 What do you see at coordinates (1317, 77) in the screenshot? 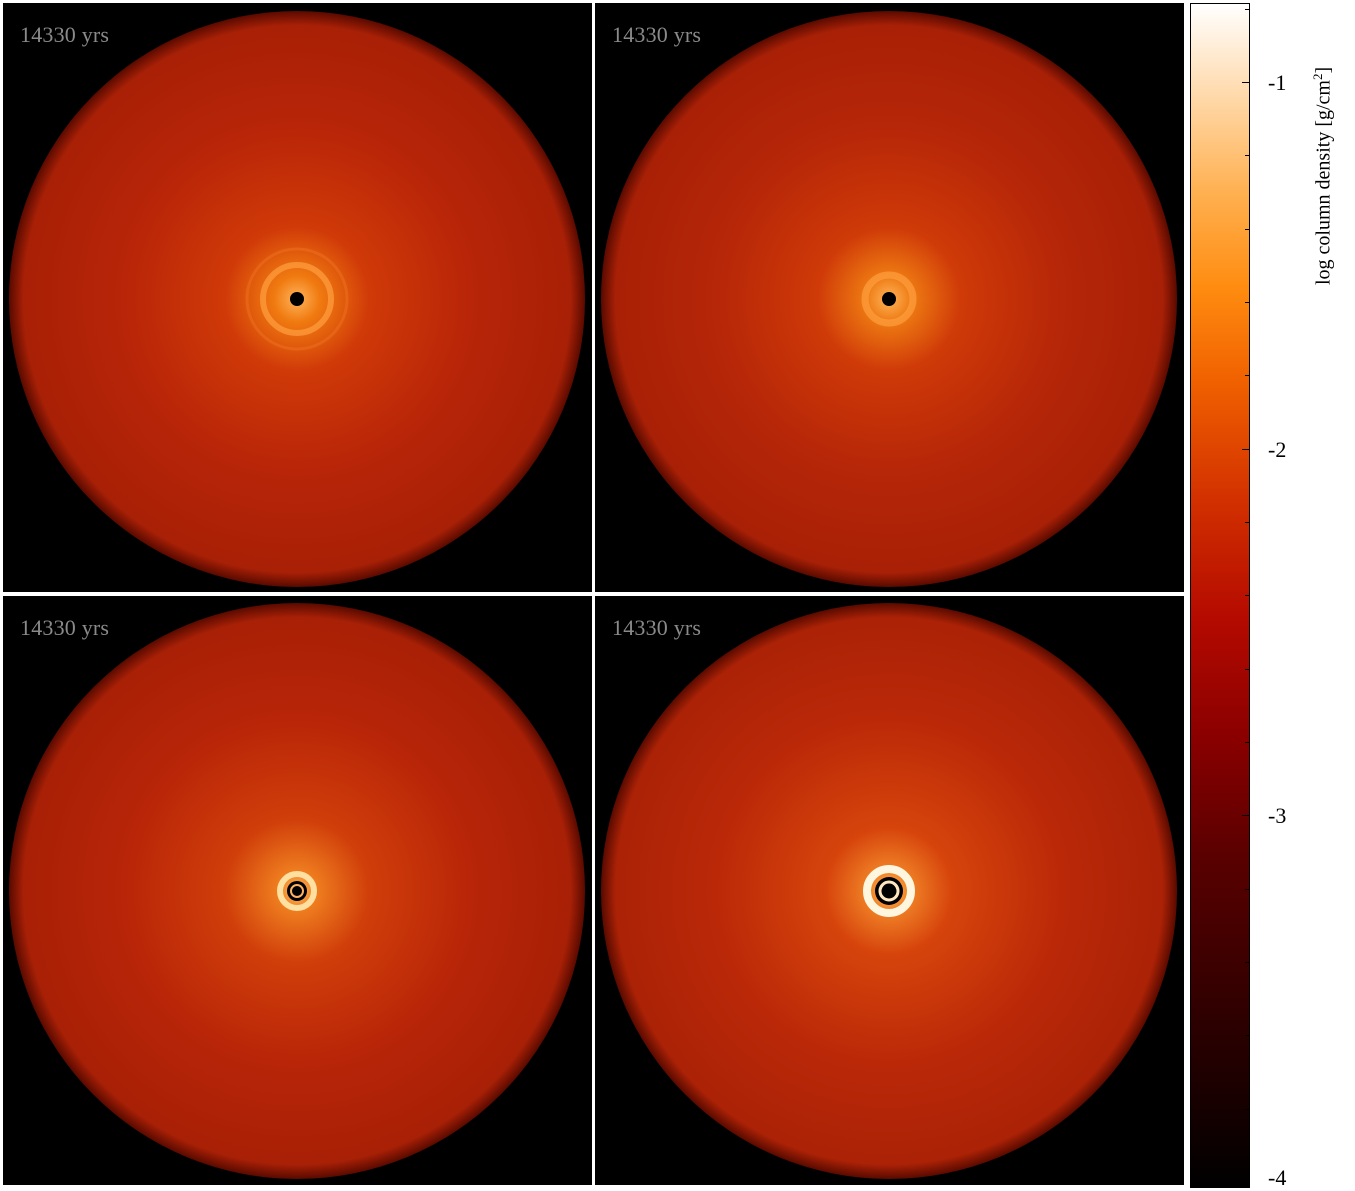
I see `colorbar-title-exponent: 2` at bounding box center [1317, 77].